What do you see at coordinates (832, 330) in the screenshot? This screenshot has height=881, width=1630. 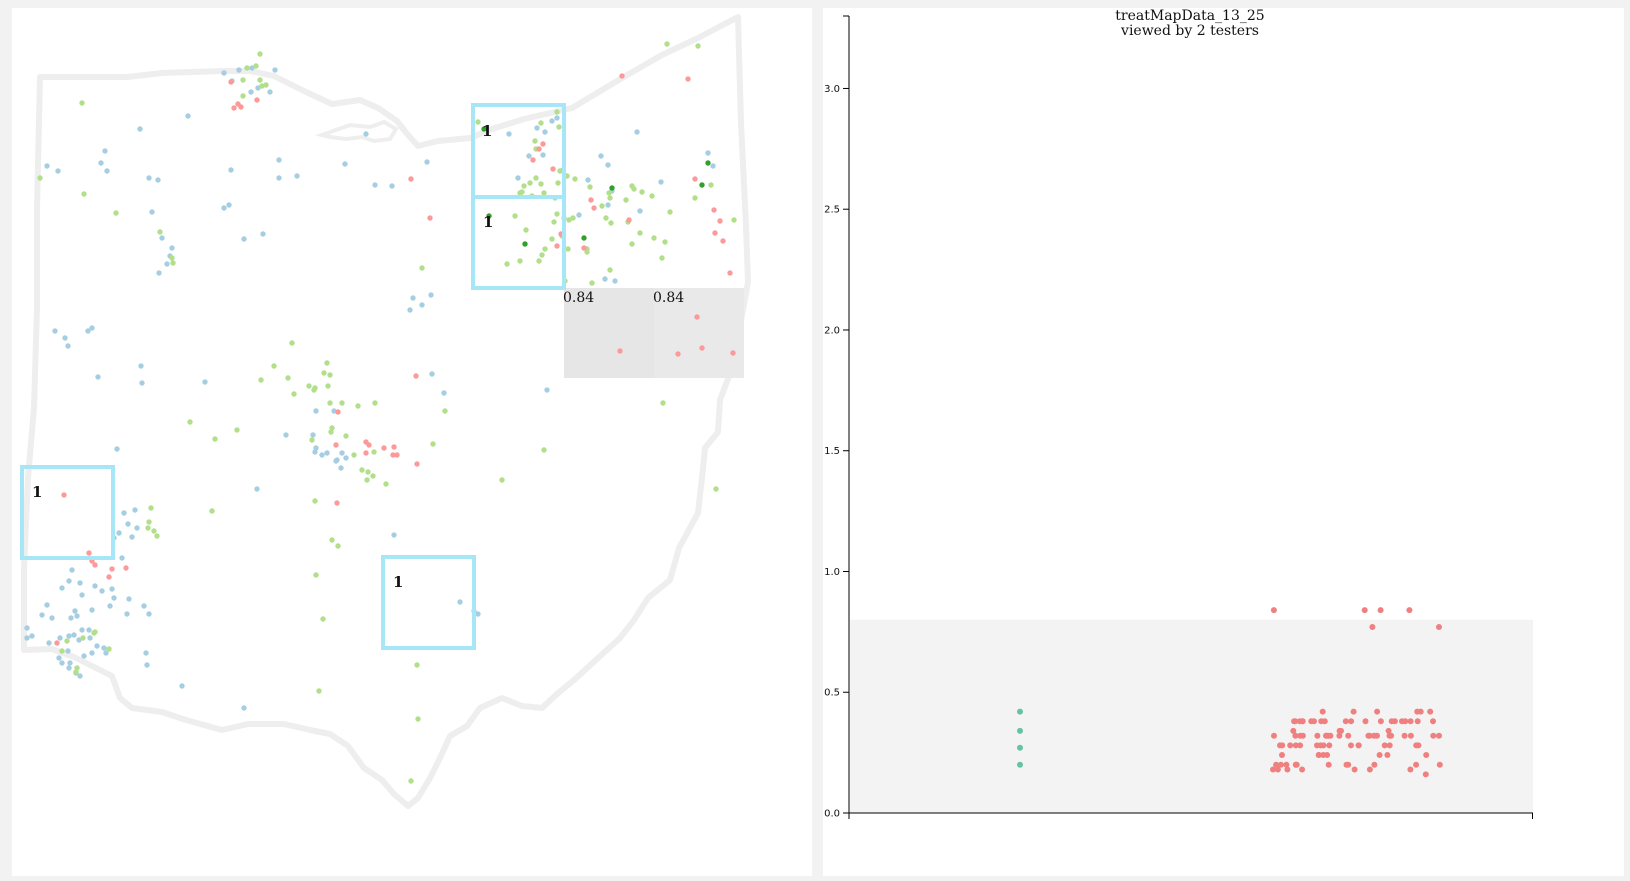 I see `y-tick-label: 2.0` at bounding box center [832, 330].